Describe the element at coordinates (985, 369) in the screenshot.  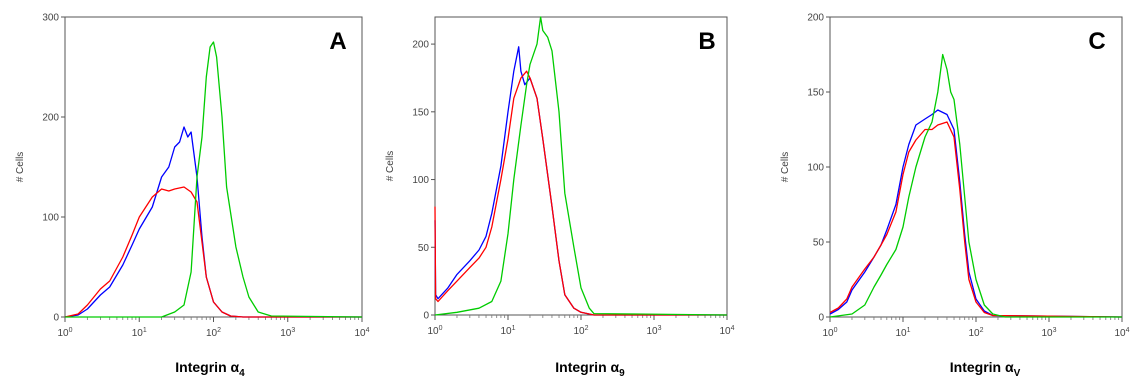
I see `x-axis-label: Integrin αV` at that location.